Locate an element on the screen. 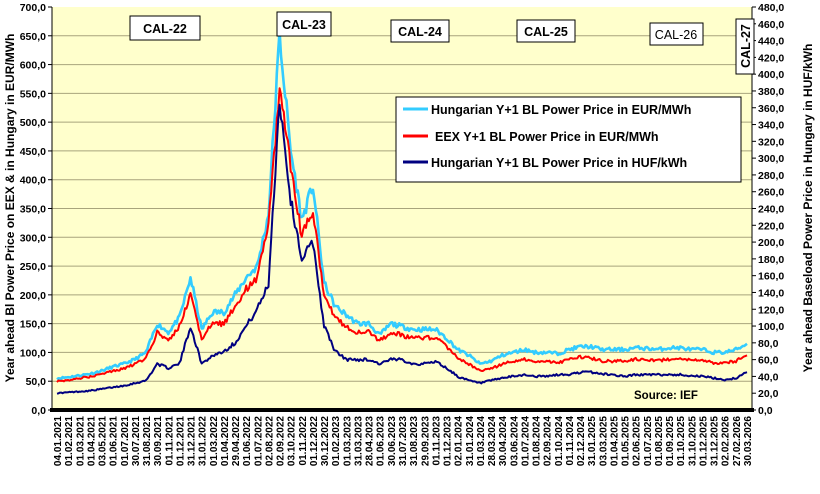 This screenshot has width=820, height=494. x-tick-label: 31.01.2025 is located at coordinates (592, 441).